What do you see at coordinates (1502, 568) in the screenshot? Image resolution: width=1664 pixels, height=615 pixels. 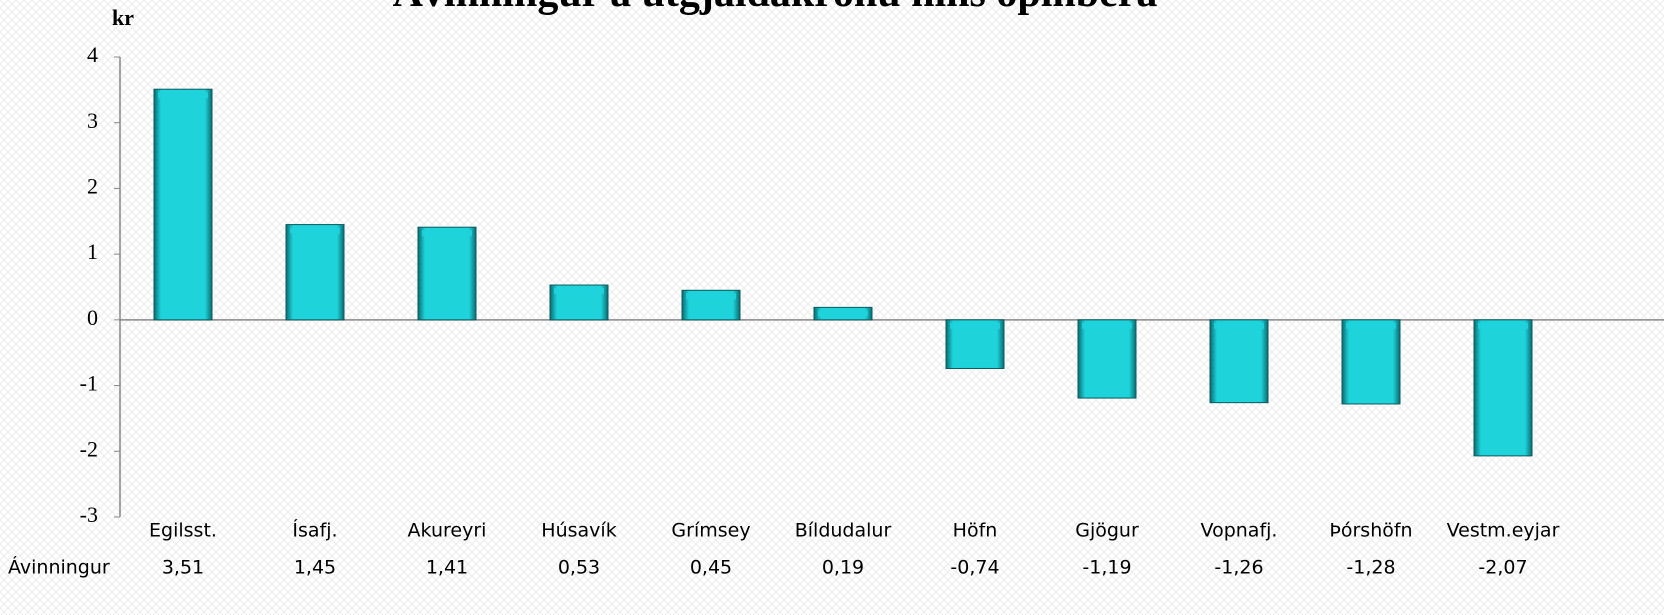 I see `value-label: -2,07` at bounding box center [1502, 568].